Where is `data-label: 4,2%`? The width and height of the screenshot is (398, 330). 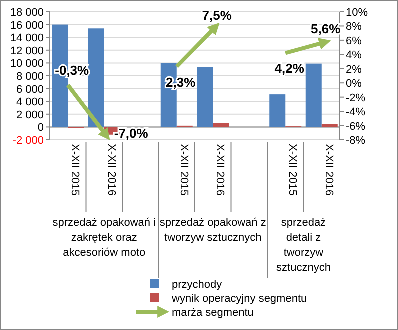 data-label: 4,2% is located at coordinates (289, 68).